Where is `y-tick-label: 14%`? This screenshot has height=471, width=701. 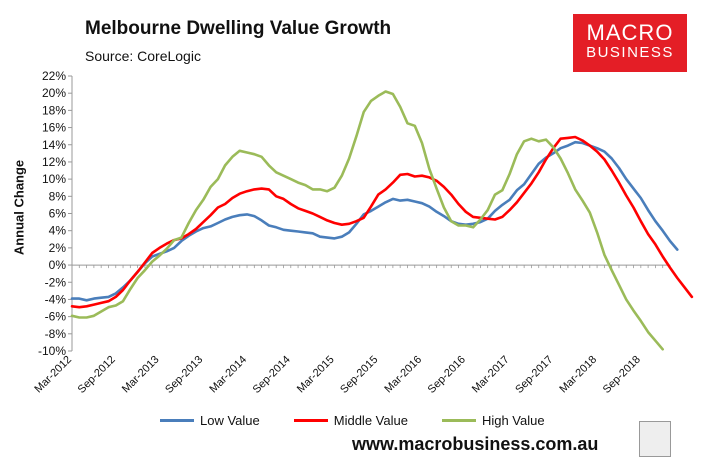 y-tick-label: 14% is located at coordinates (54, 145).